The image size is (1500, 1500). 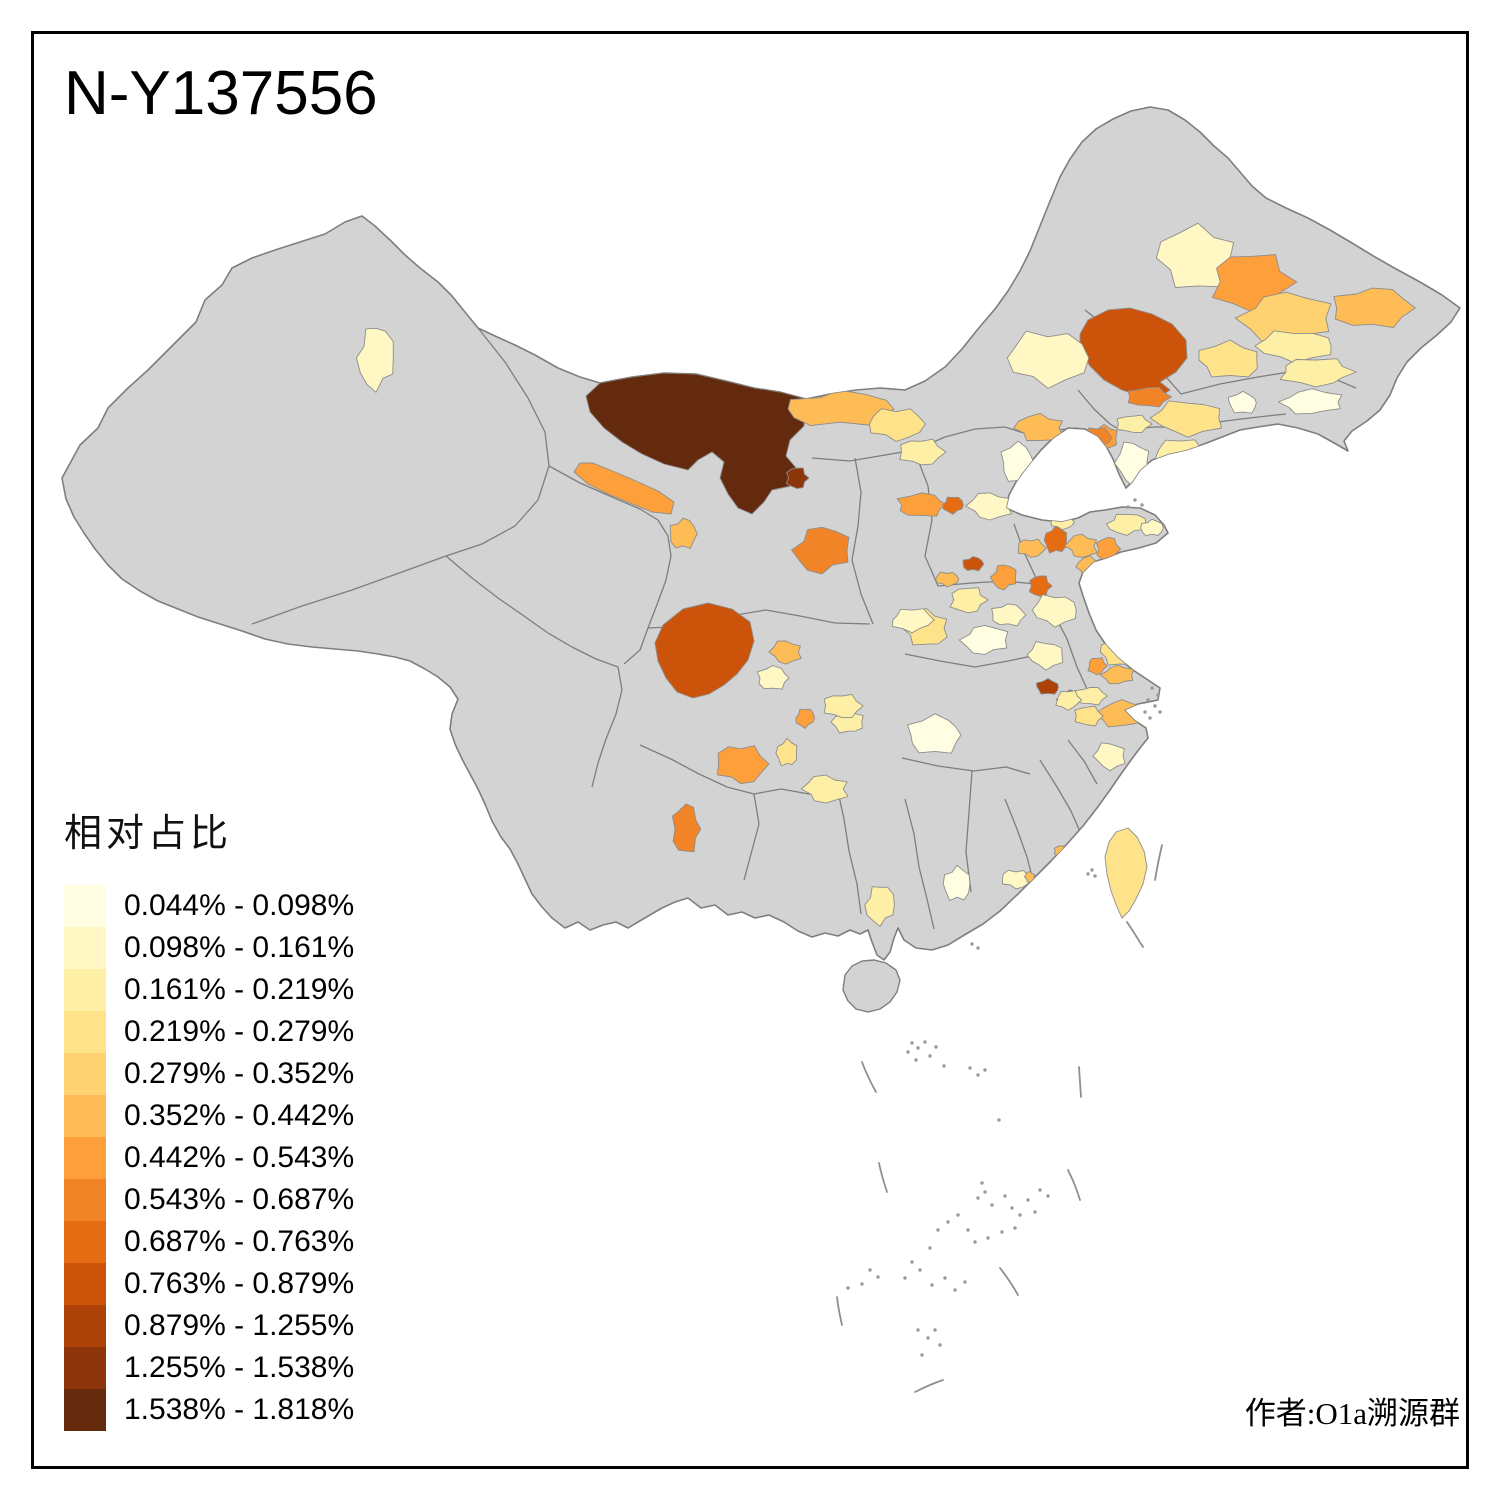 I want to click on map-region-yulin-guangxi, so click(x=879, y=906).